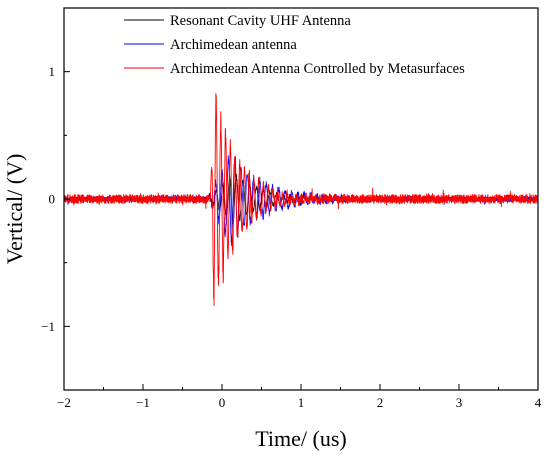  What do you see at coordinates (301, 402) in the screenshot?
I see `x-tick-label: 1` at bounding box center [301, 402].